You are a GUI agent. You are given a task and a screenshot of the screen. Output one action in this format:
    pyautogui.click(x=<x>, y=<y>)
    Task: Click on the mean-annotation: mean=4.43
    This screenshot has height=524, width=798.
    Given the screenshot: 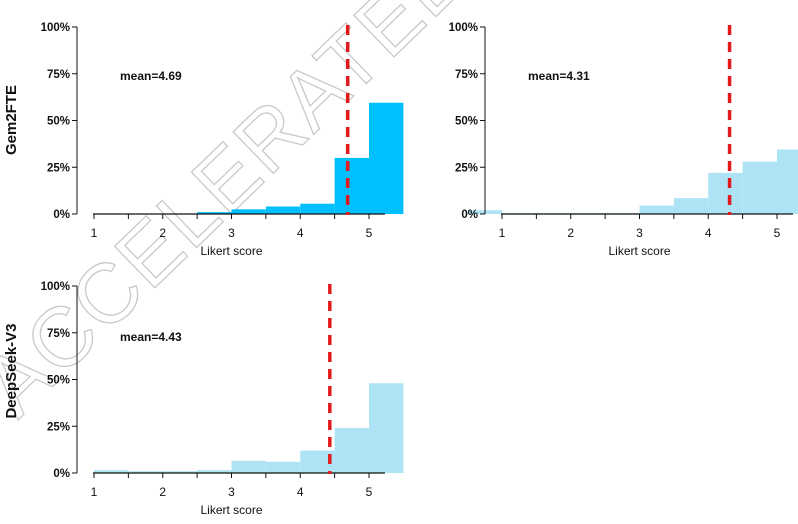 What is the action you would take?
    pyautogui.click(x=151, y=337)
    